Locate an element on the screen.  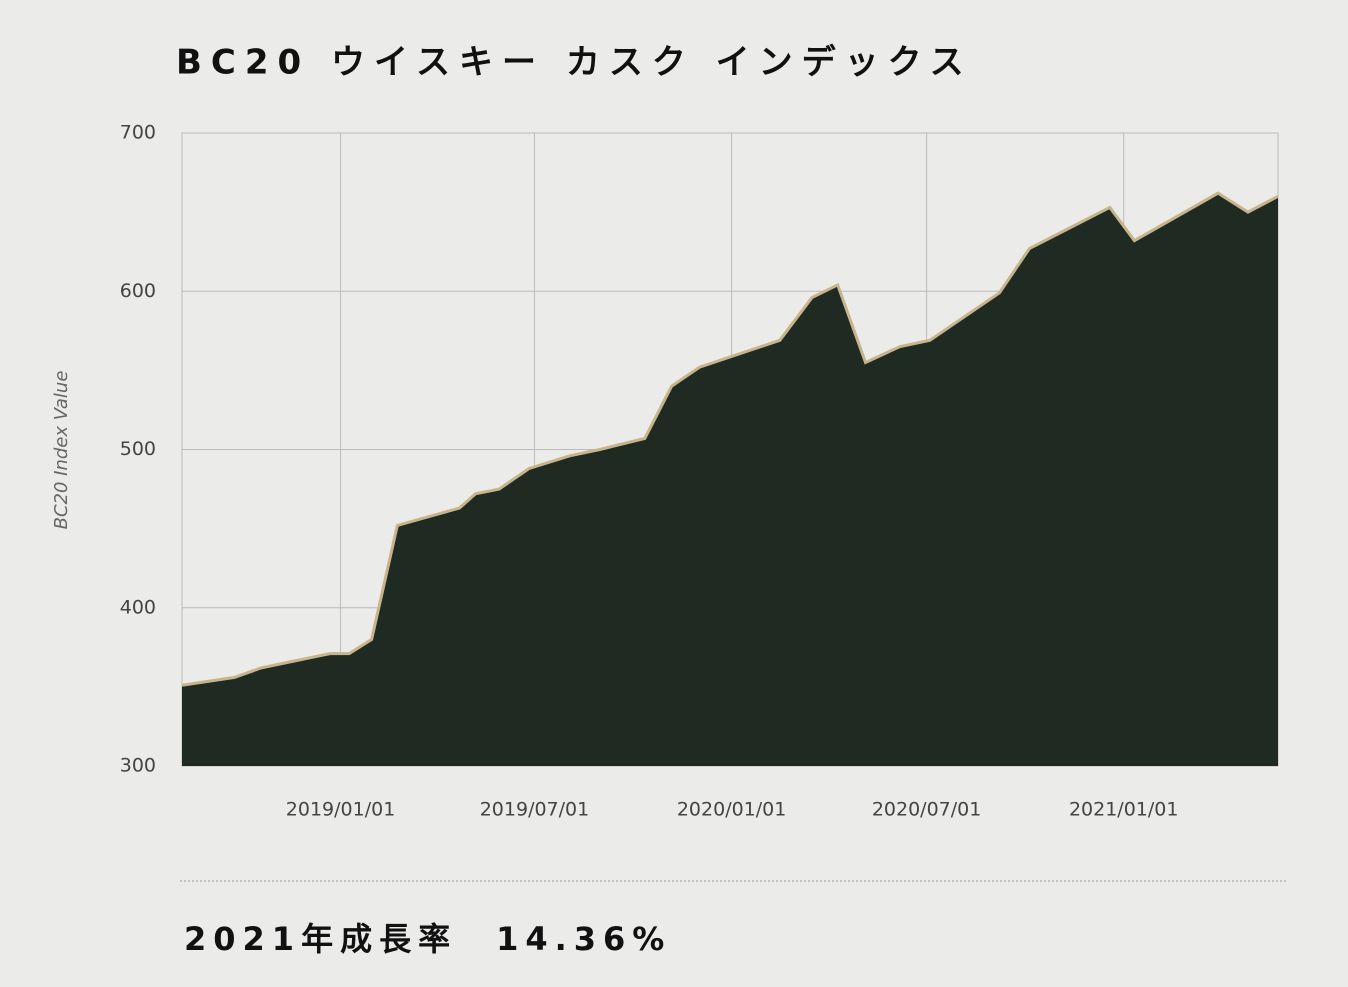
chart-title: BC20 ウイスキー カスク インデックス is located at coordinates (574, 63).